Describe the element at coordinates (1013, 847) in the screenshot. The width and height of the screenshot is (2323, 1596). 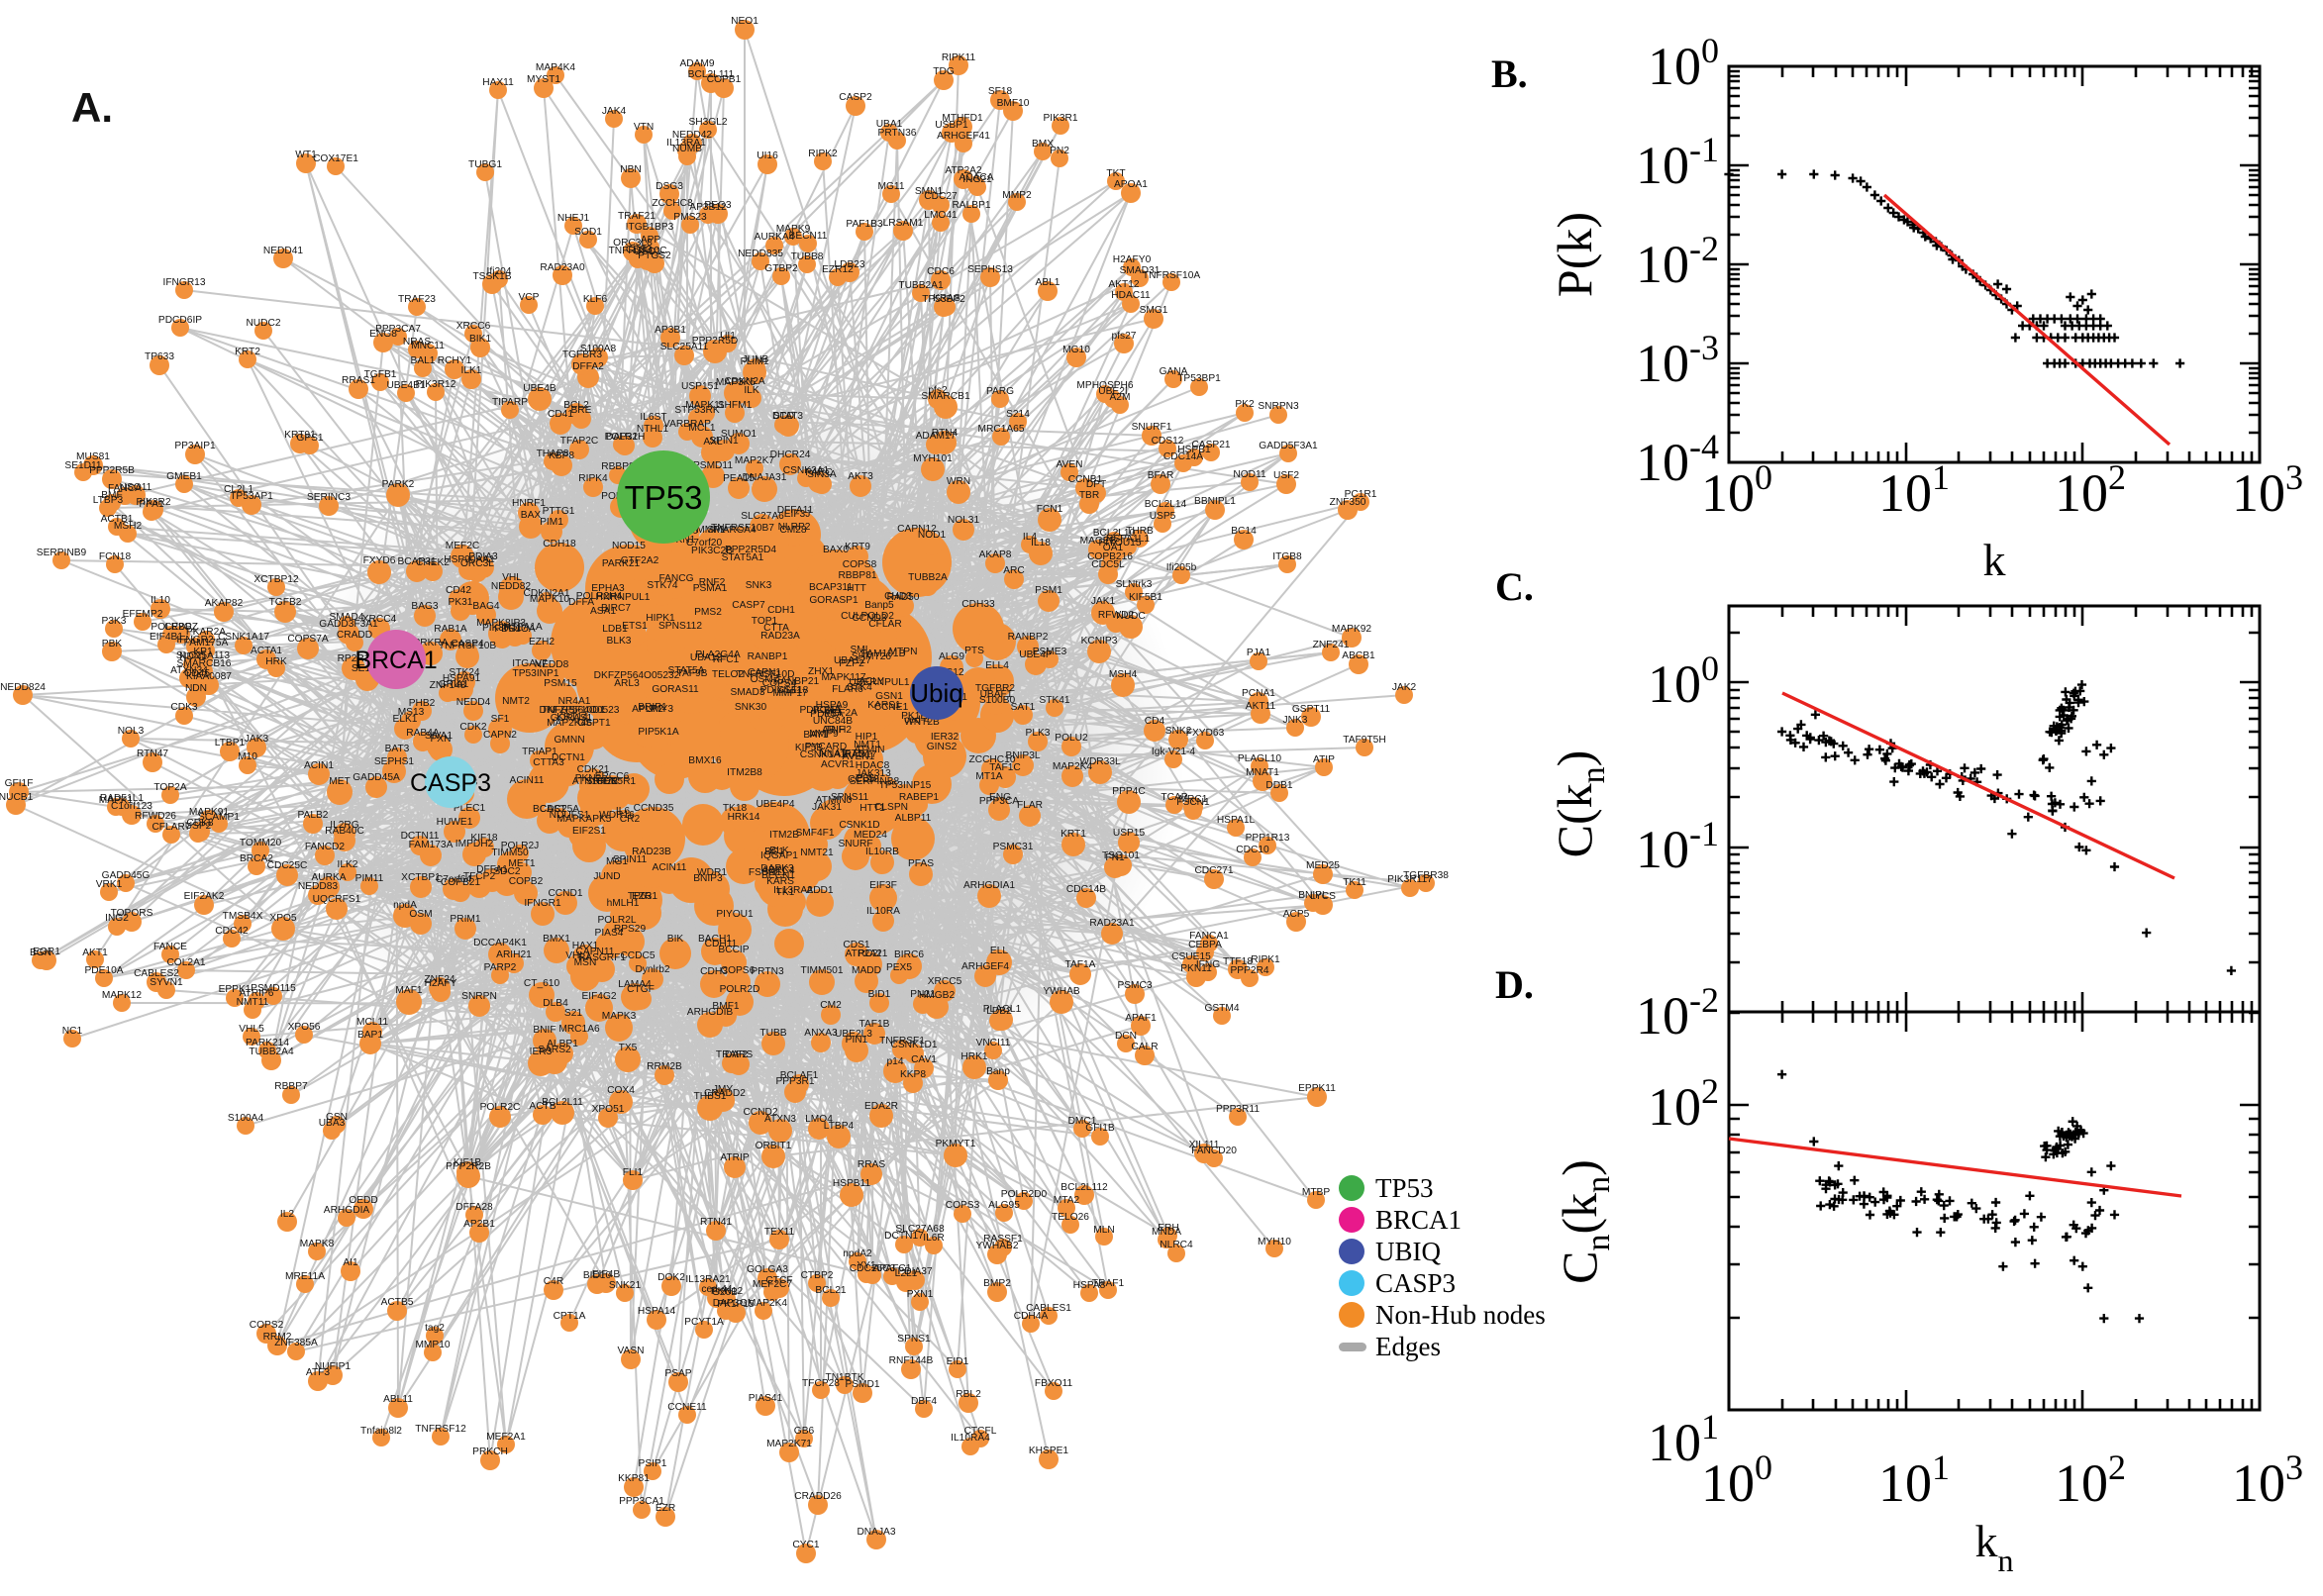
I see `svg-text: PSMC31` at that location.